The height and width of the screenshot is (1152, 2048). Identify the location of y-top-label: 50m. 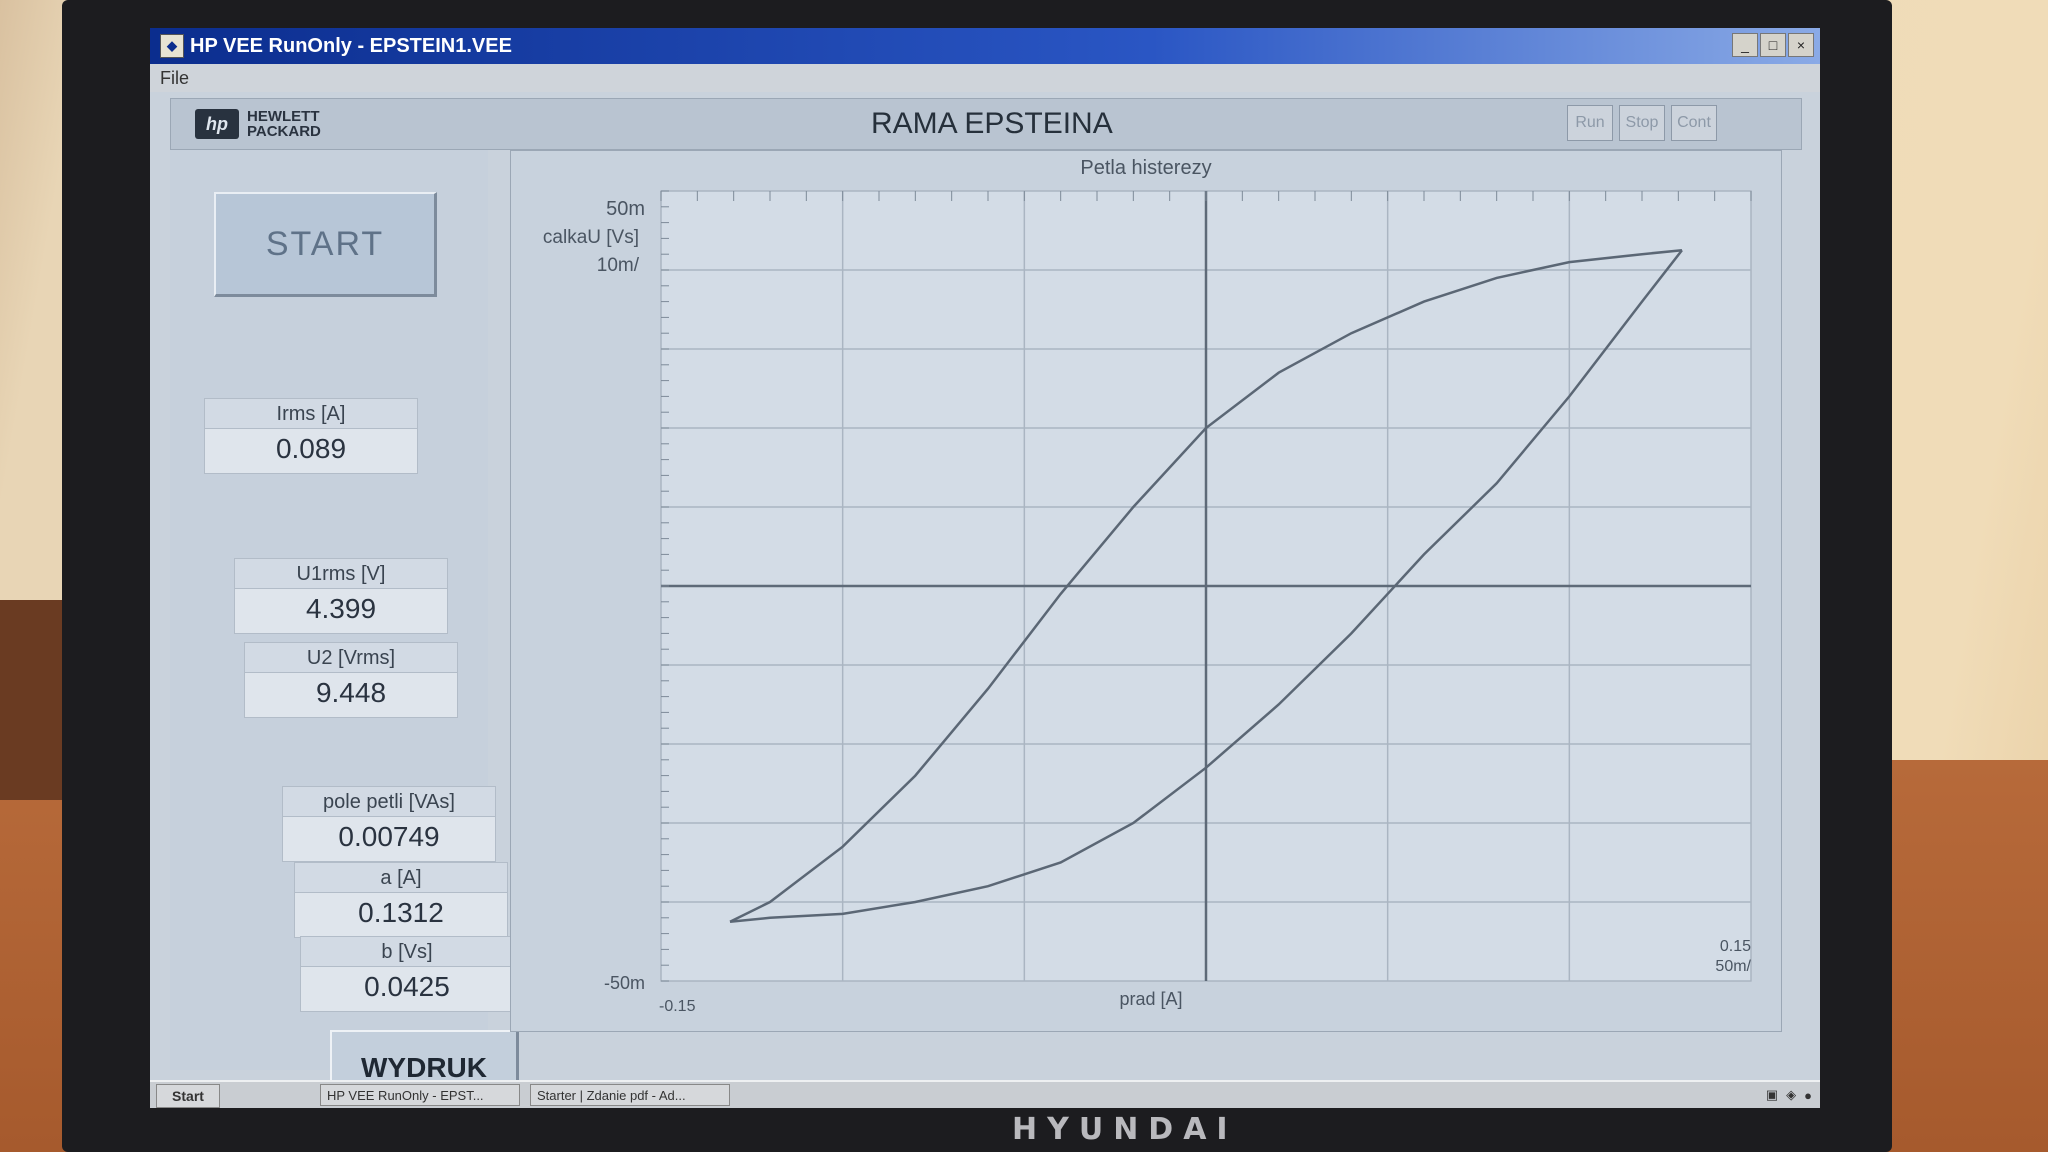
(625, 209).